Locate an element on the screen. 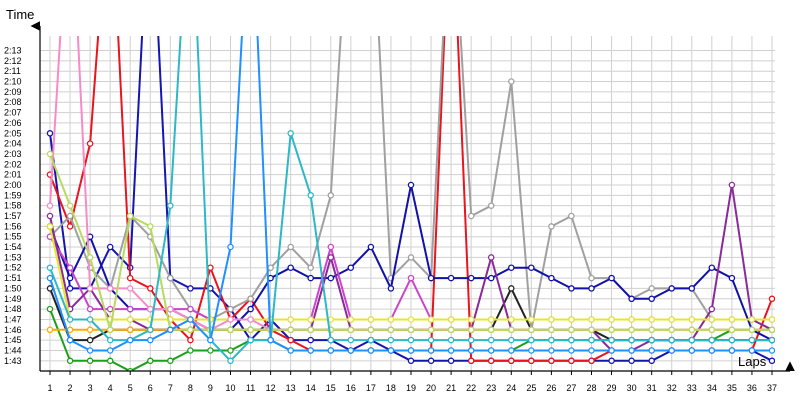 The height and width of the screenshot is (400, 800). x-tick-label: 33 is located at coordinates (692, 388).